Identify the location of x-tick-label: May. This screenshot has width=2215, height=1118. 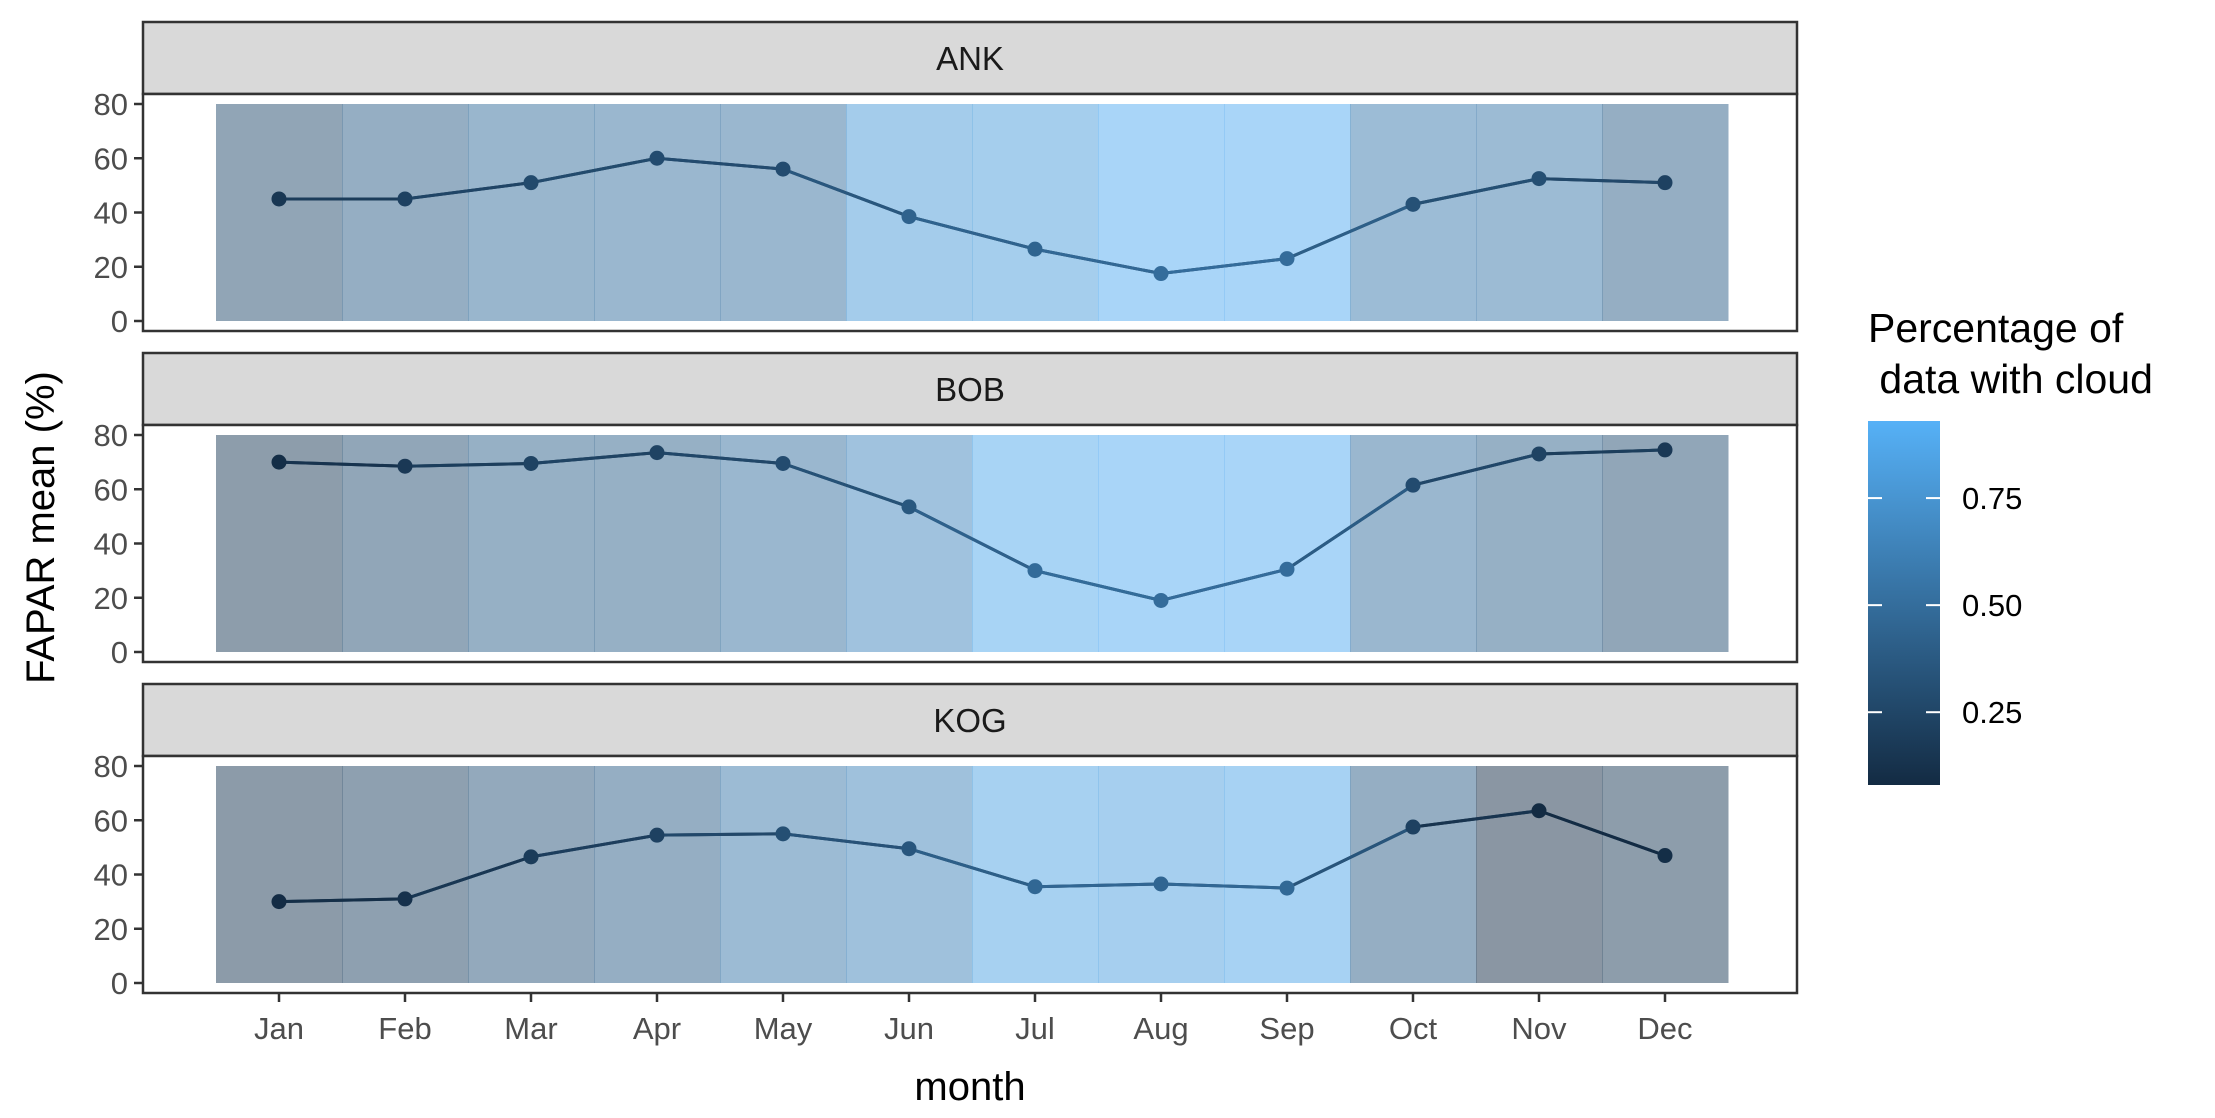
(783, 1028).